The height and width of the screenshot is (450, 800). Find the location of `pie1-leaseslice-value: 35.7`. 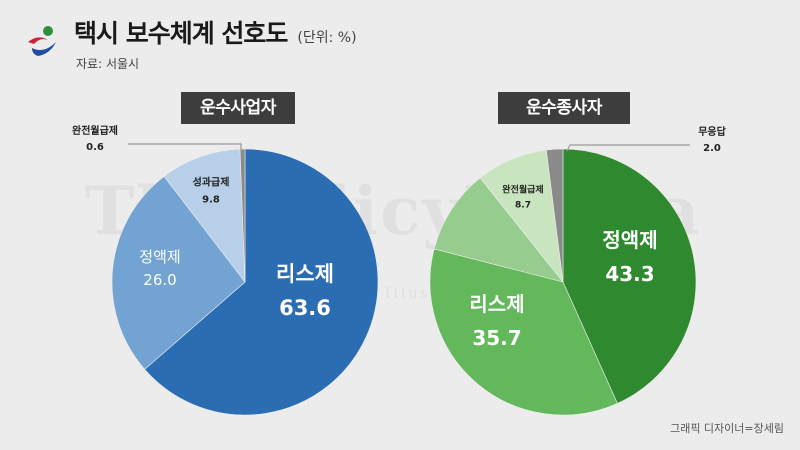

pie1-leaseslice-value: 35.7 is located at coordinates (496, 338).